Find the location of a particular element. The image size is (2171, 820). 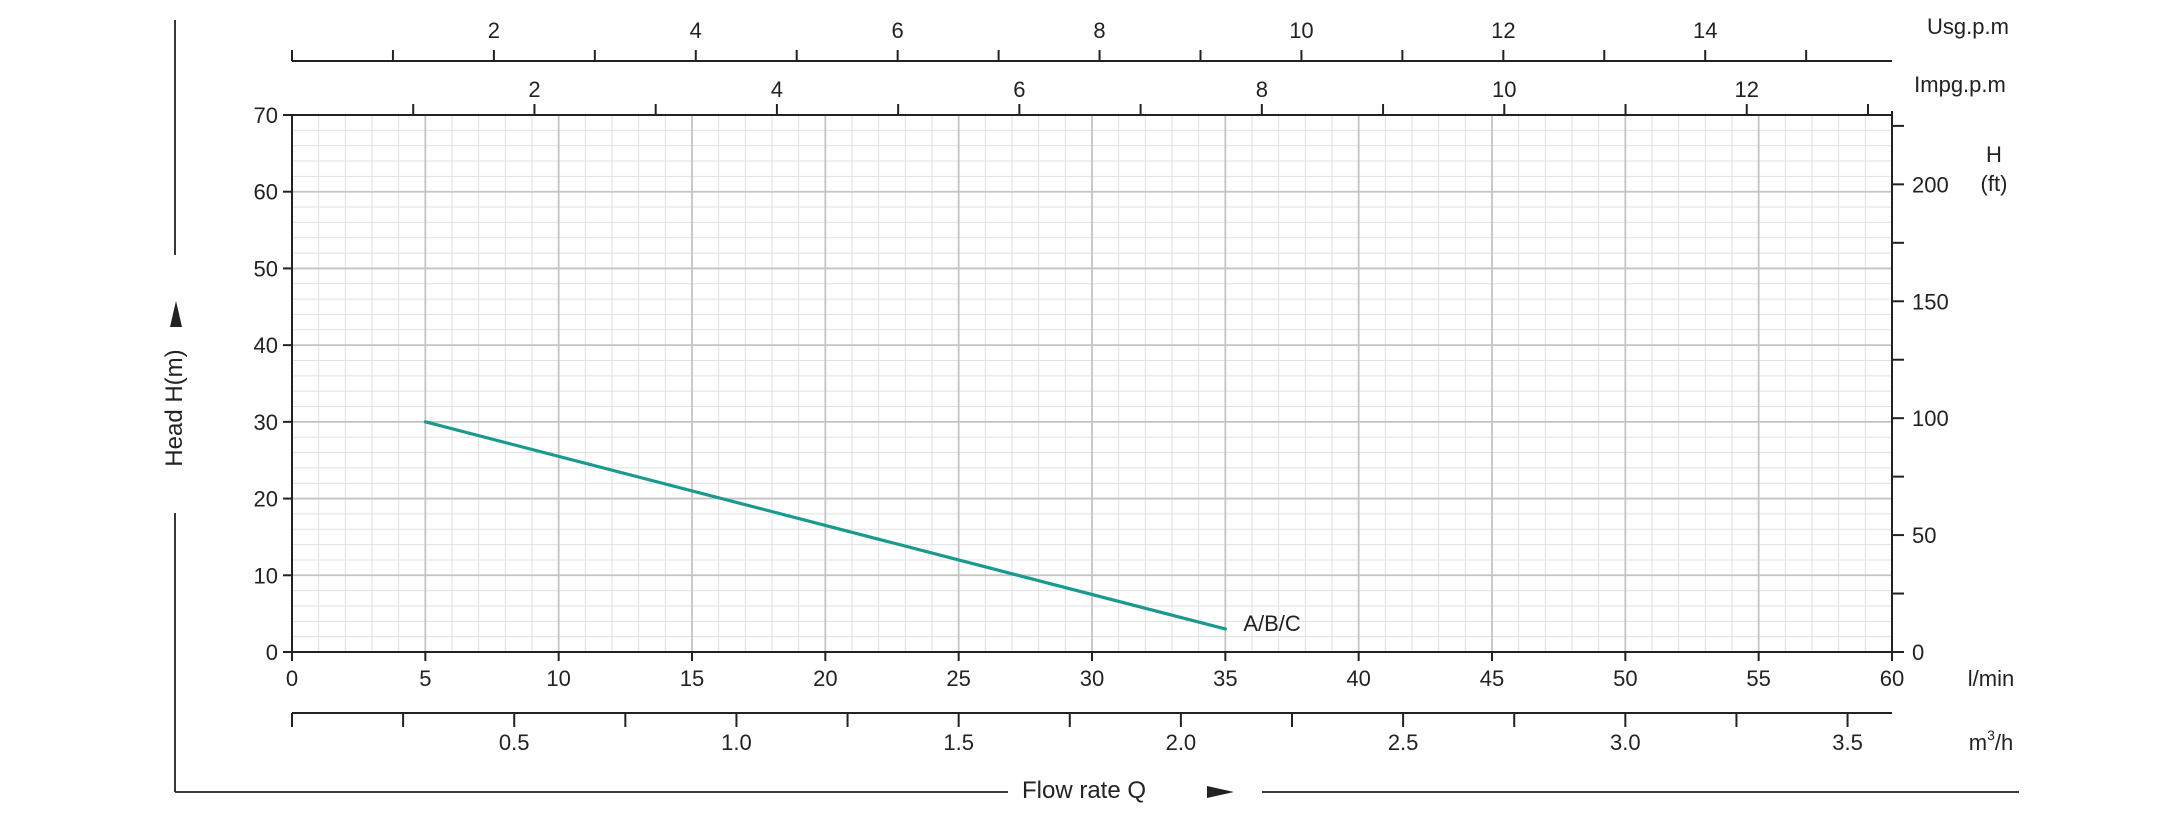

x-tick-label: 15 is located at coordinates (692, 678).